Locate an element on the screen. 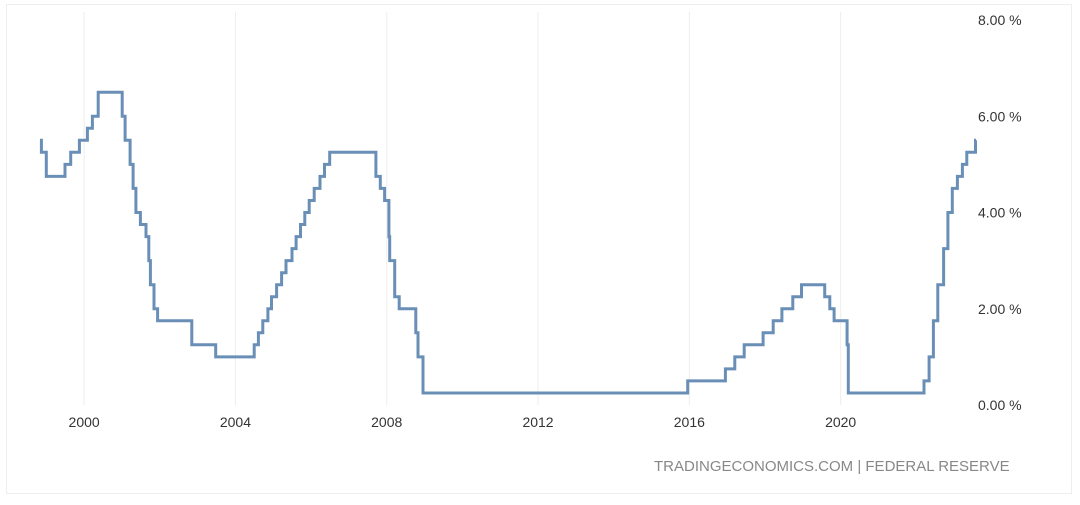 The height and width of the screenshot is (505, 1080). y-tick-label: 4.00 % is located at coordinates (1000, 213).